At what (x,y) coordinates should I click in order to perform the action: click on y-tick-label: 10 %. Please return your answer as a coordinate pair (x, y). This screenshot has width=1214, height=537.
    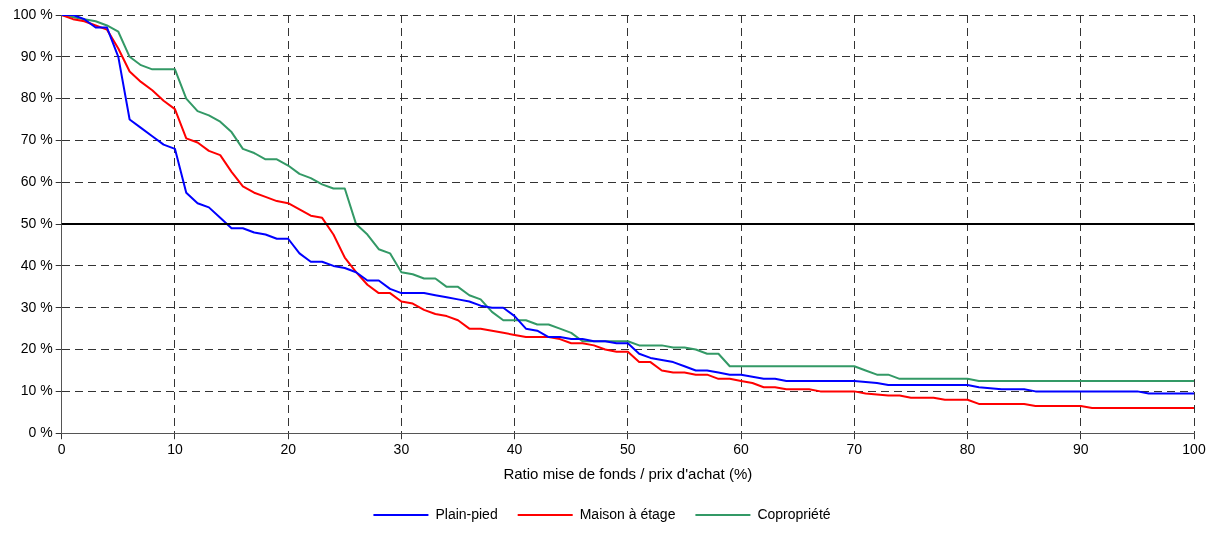
    Looking at the image, I should click on (36, 390).